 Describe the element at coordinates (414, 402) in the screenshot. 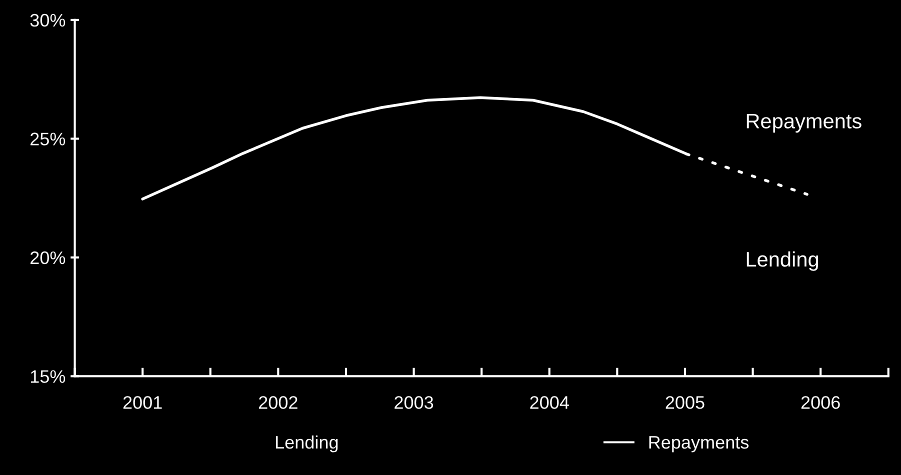

I see `x-tick-label: 2003` at that location.